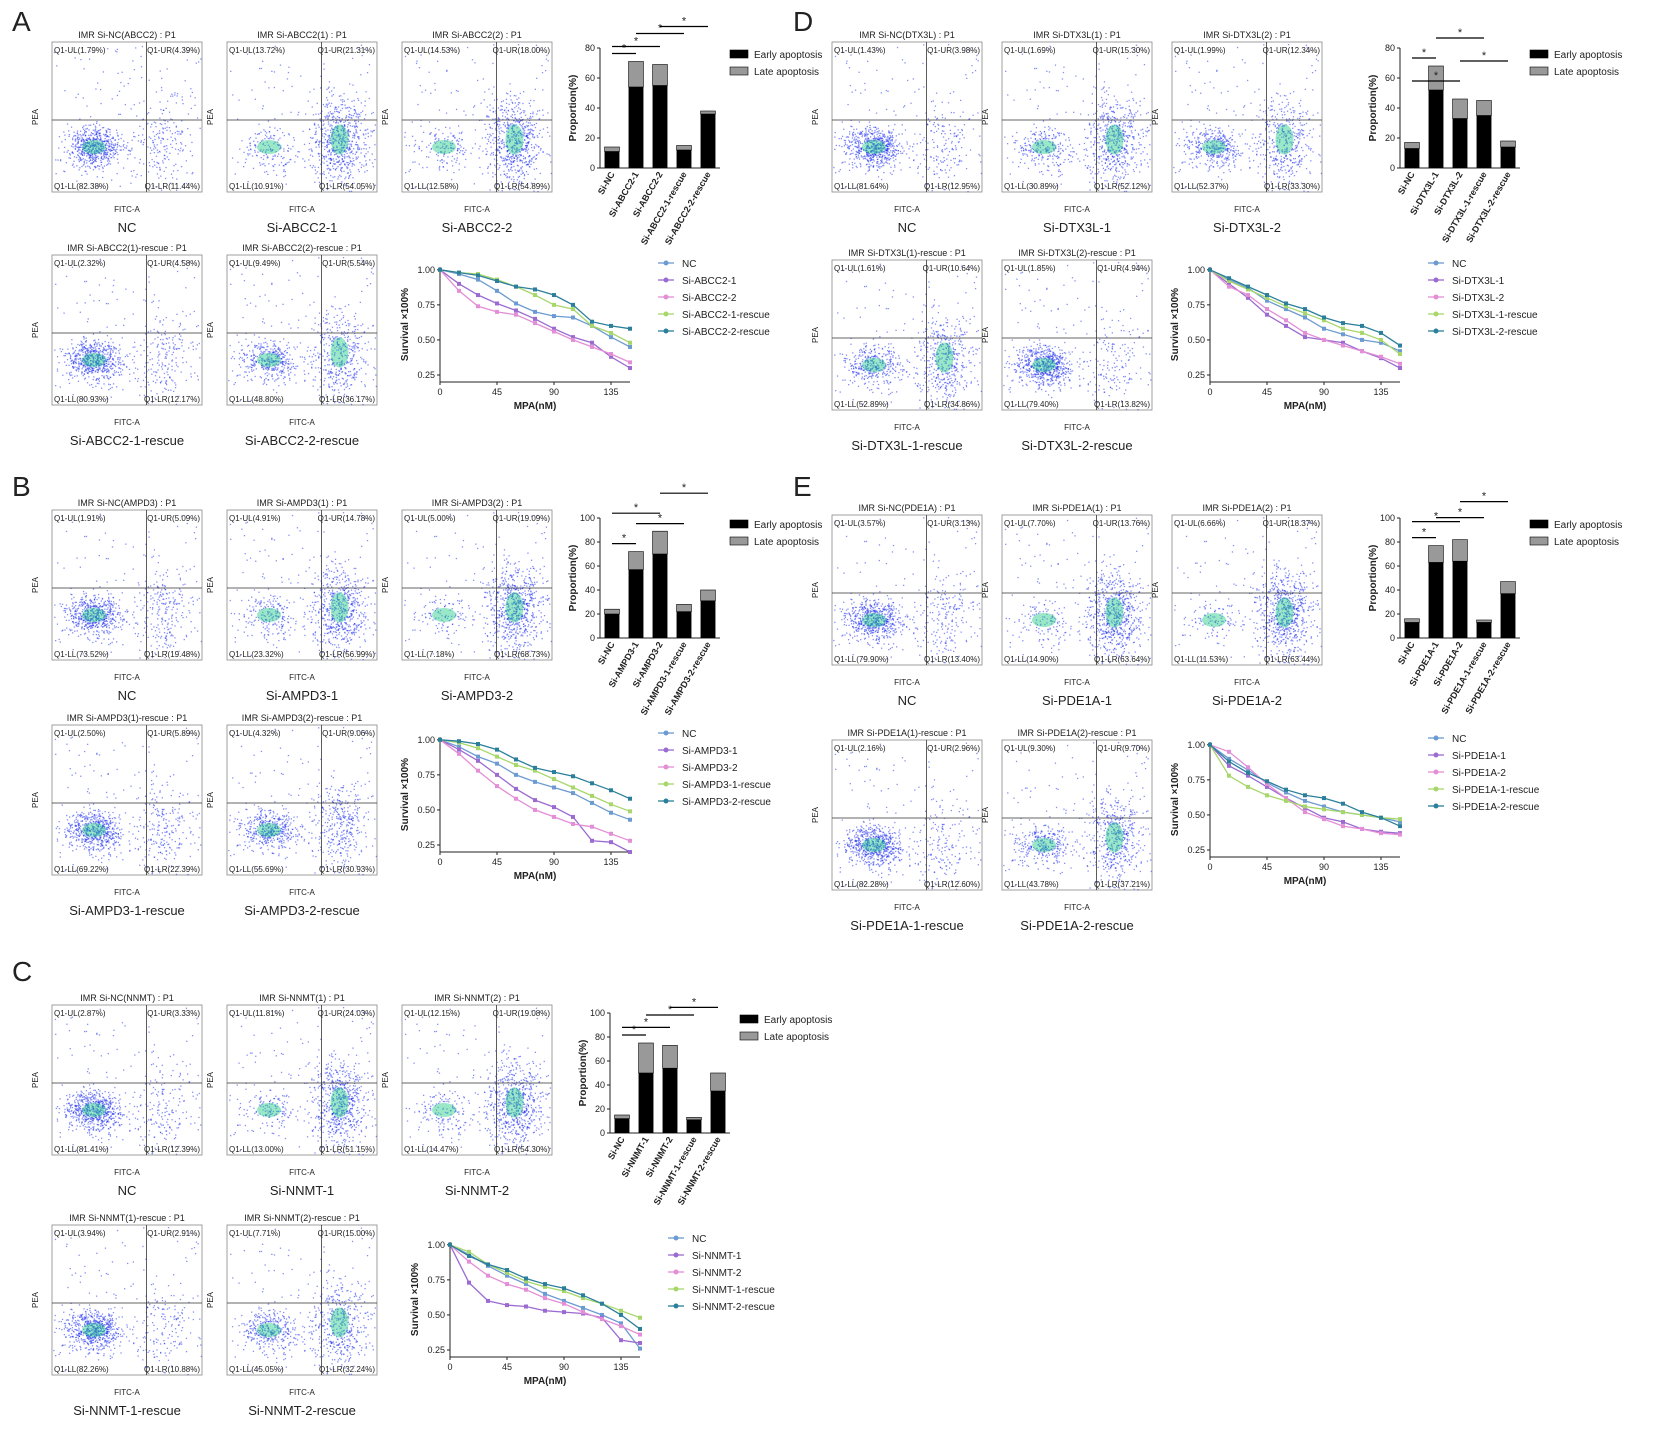 The image size is (1654, 1444). Describe the element at coordinates (477, 35) in the screenshot. I see `flow-title: IMR Si-ABCC2(2) : P1` at that location.